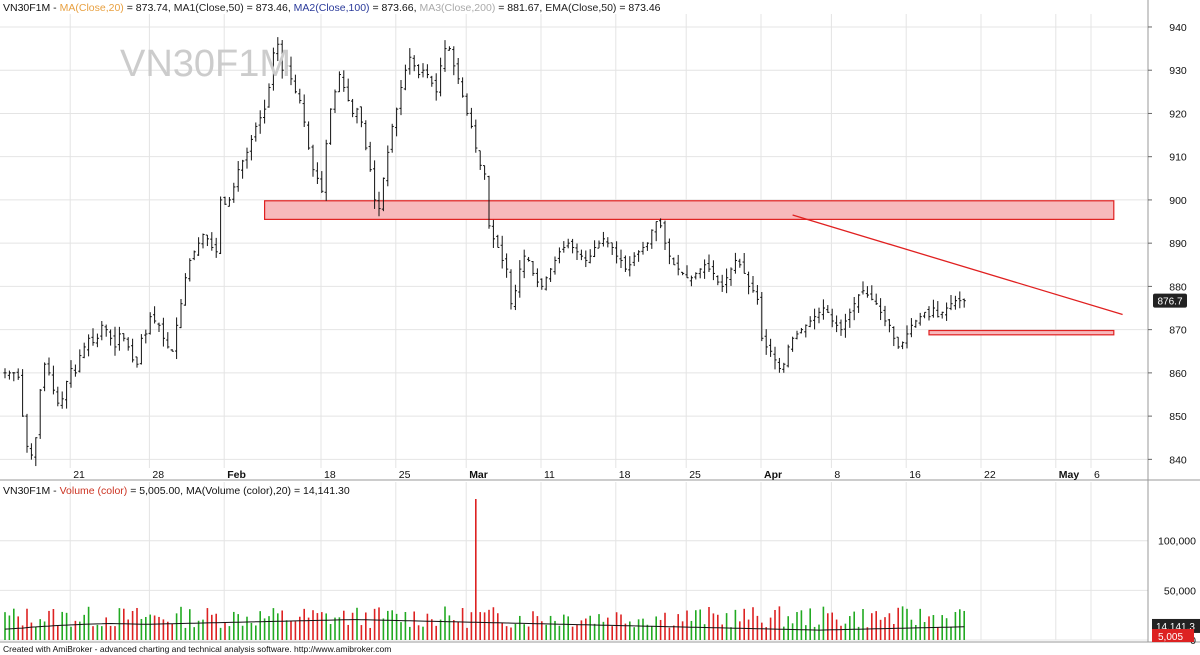 Image resolution: width=1200 pixels, height=655 pixels. Describe the element at coordinates (1175, 627) in the screenshot. I see `volume-ma-badge-label: 14,141.3` at that location.